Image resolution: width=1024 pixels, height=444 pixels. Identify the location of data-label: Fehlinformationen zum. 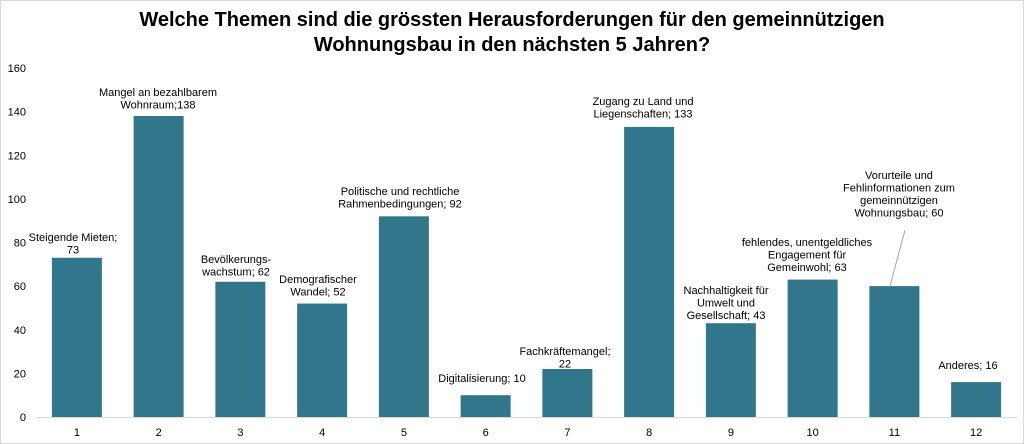
(899, 189).